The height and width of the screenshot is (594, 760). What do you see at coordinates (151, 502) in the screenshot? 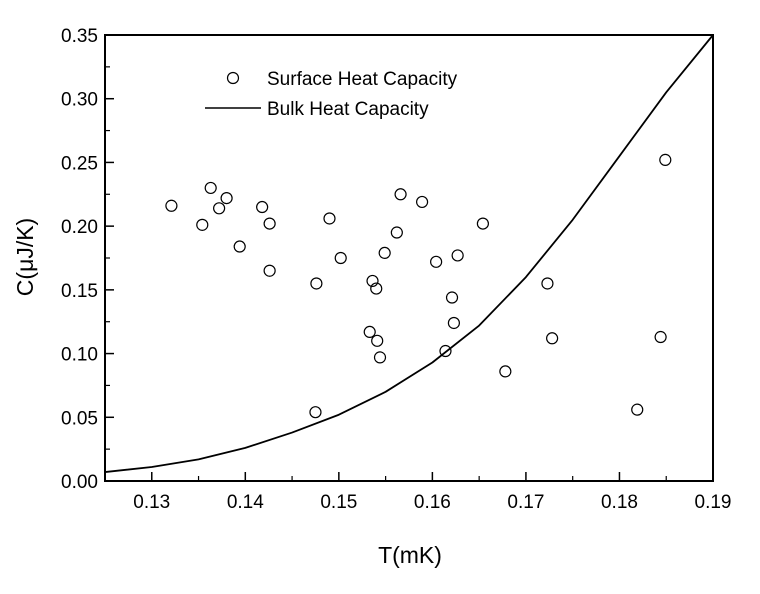
I see `x-tick-label: 0.13` at bounding box center [151, 502].